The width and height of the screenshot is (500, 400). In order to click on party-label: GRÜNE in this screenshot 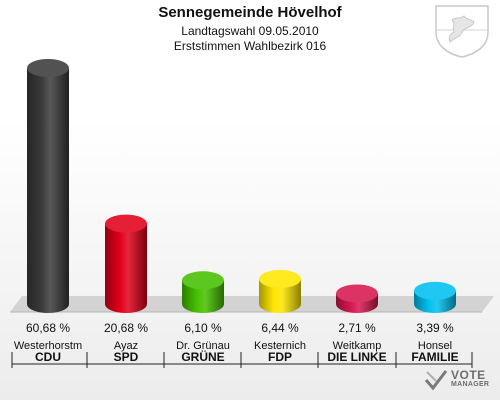, I will do `click(202, 356)`.